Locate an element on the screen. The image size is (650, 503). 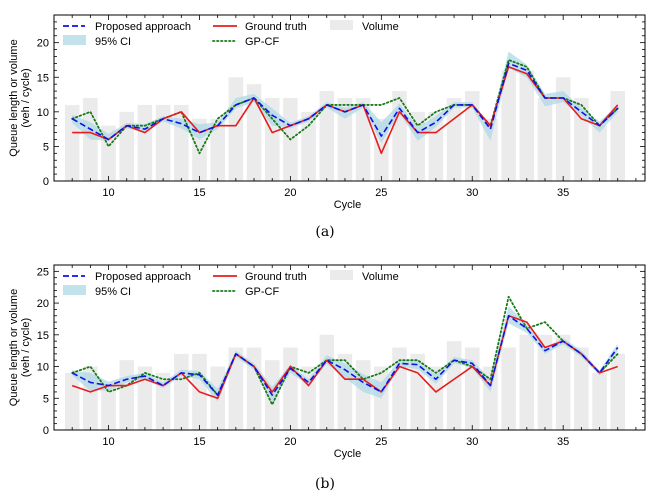
figure-caption: (b) is located at coordinates (325, 484).